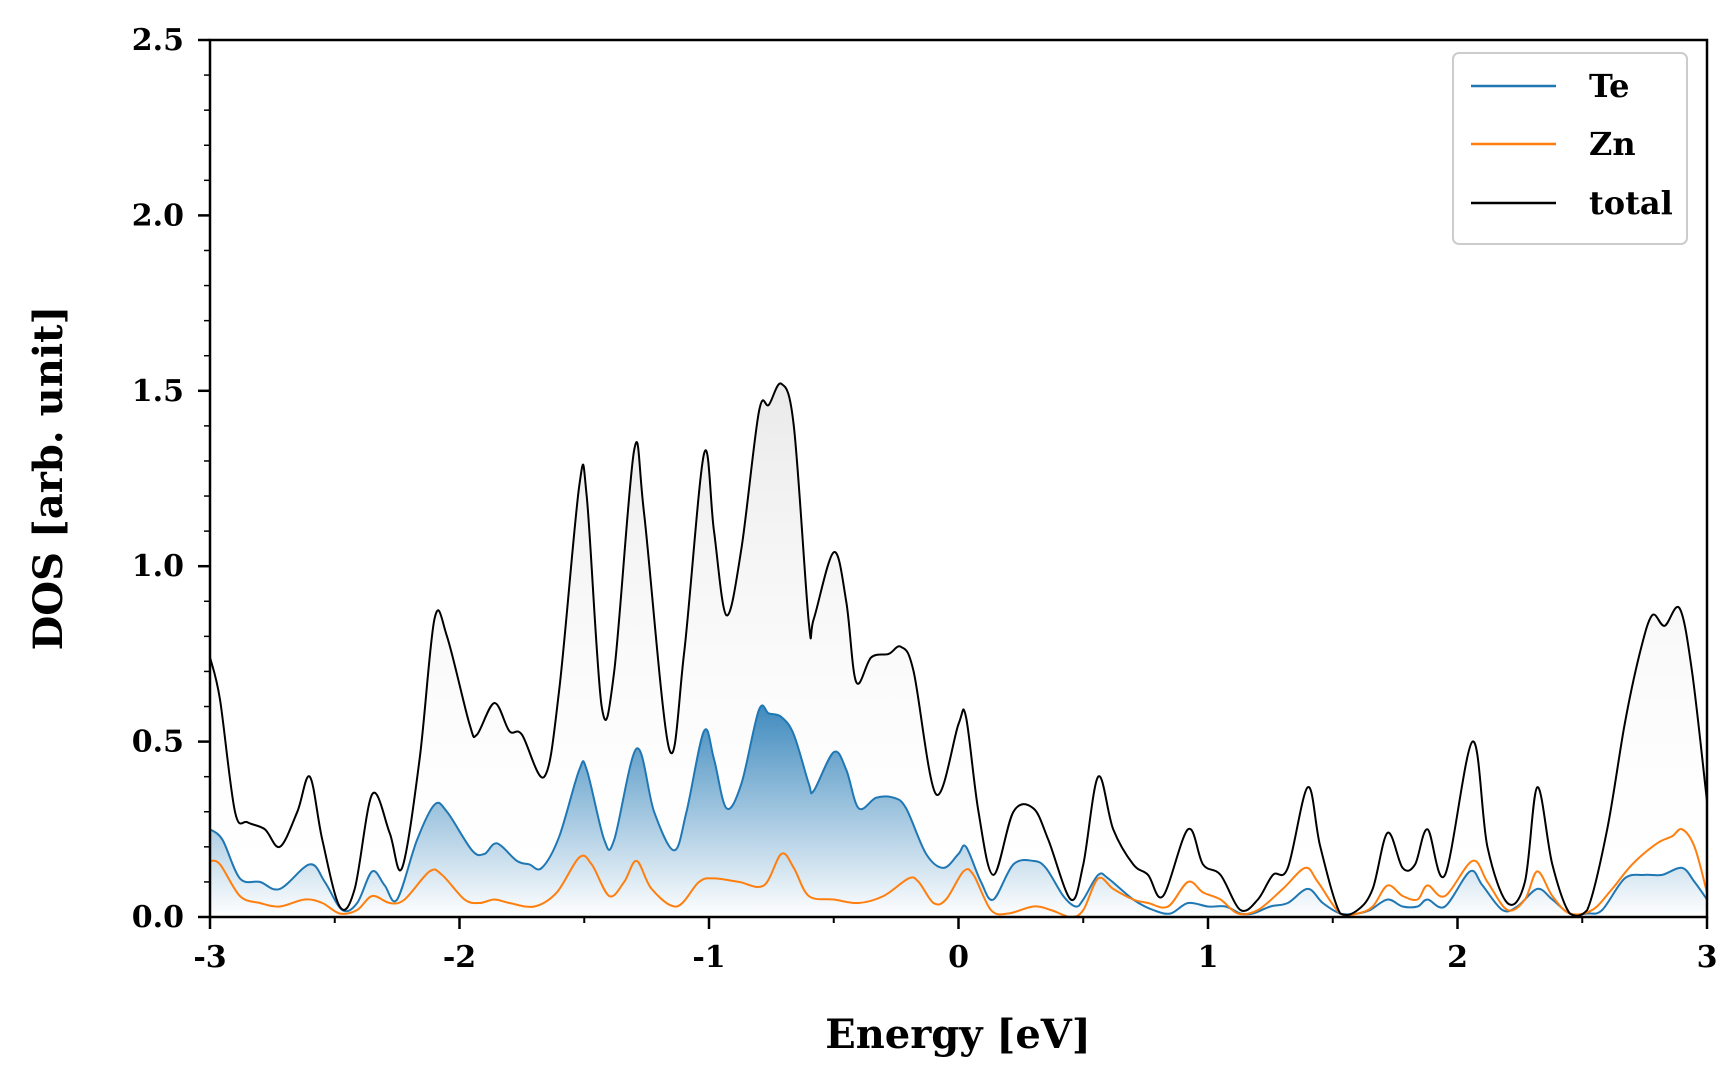  I want to click on y-tick-label: 2.0, so click(158, 215).